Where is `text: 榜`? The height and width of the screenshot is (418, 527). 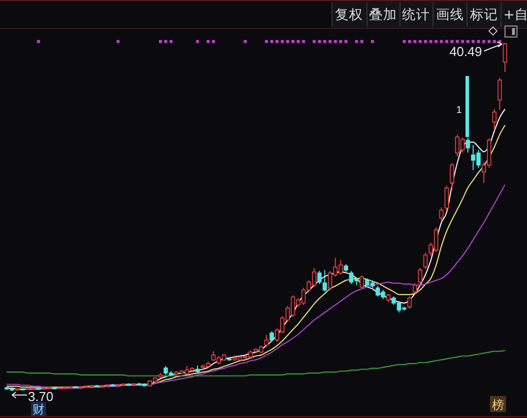 text: 榜 is located at coordinates (498, 405).